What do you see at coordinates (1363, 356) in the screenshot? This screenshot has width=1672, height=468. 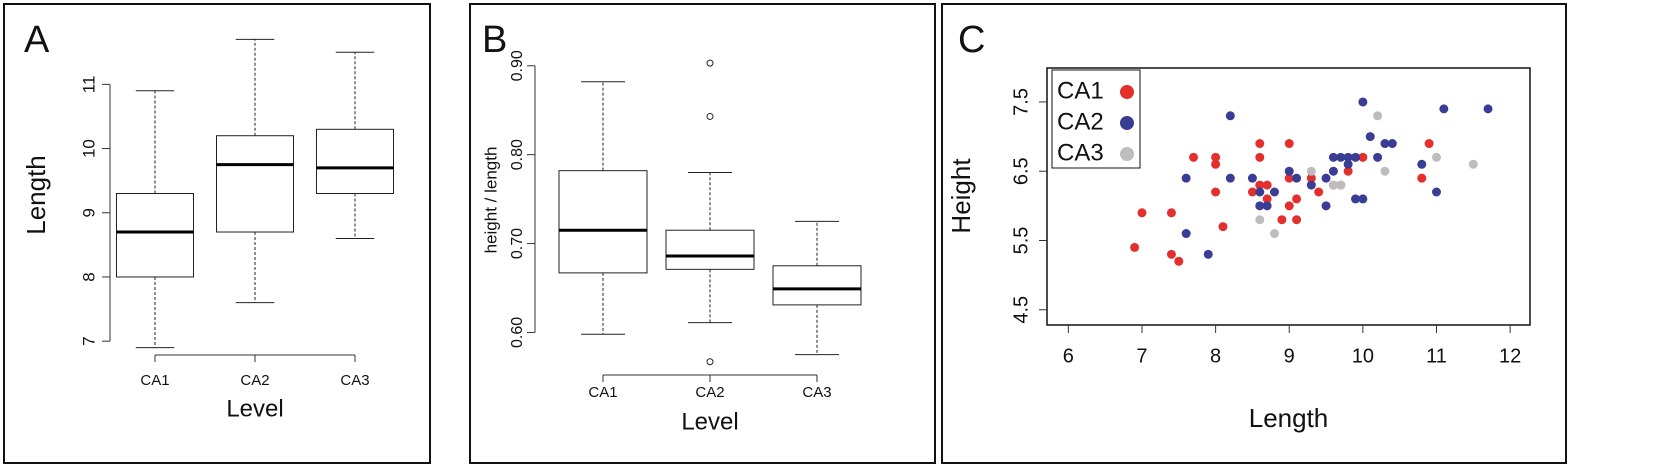 I see `x-tick-label: 10` at bounding box center [1363, 356].